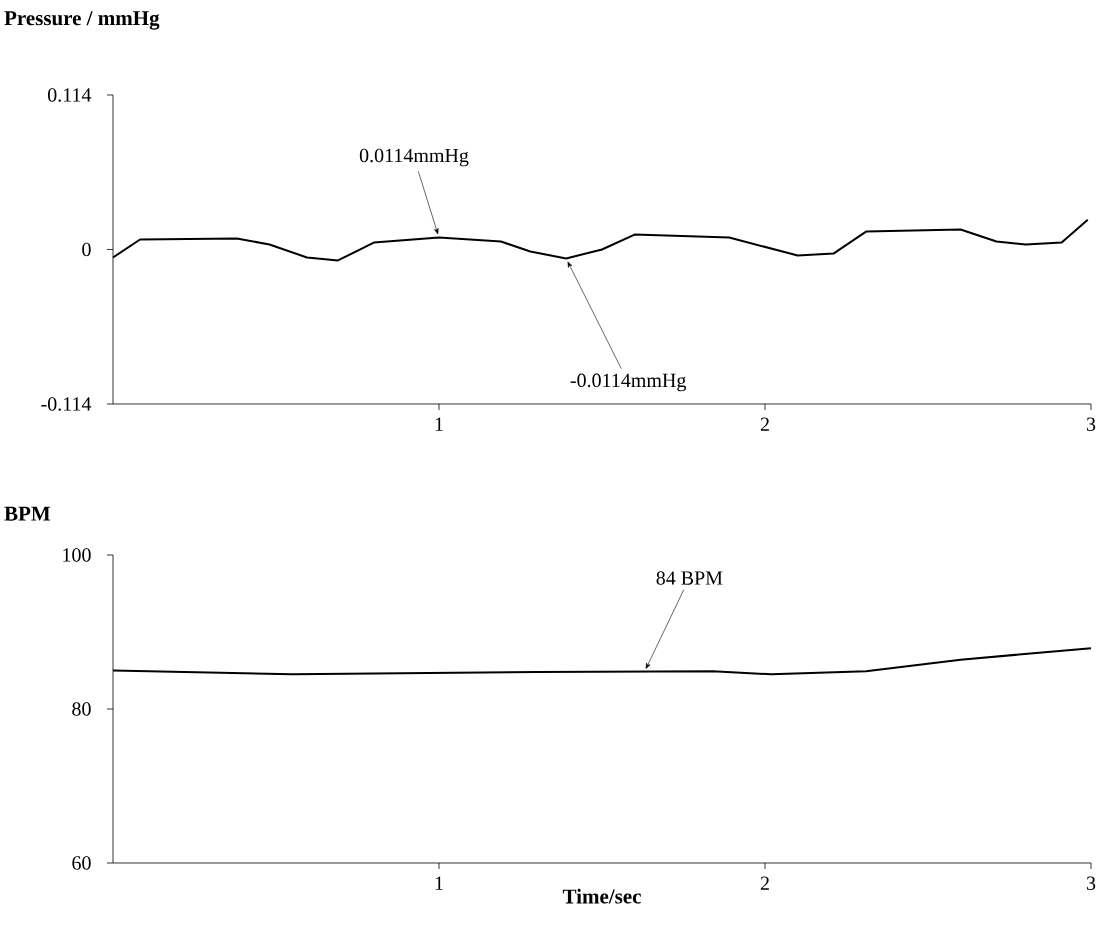 The width and height of the screenshot is (1100, 939). Describe the element at coordinates (86, 249) in the screenshot. I see `y-tick-label: 0` at that location.